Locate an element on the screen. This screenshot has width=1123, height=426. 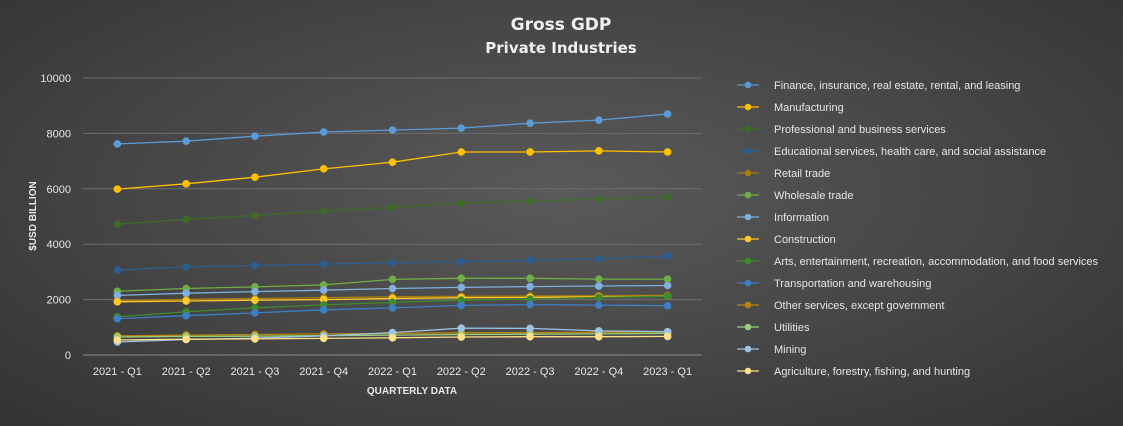
y-tick-label: 0 is located at coordinates (68, 356).